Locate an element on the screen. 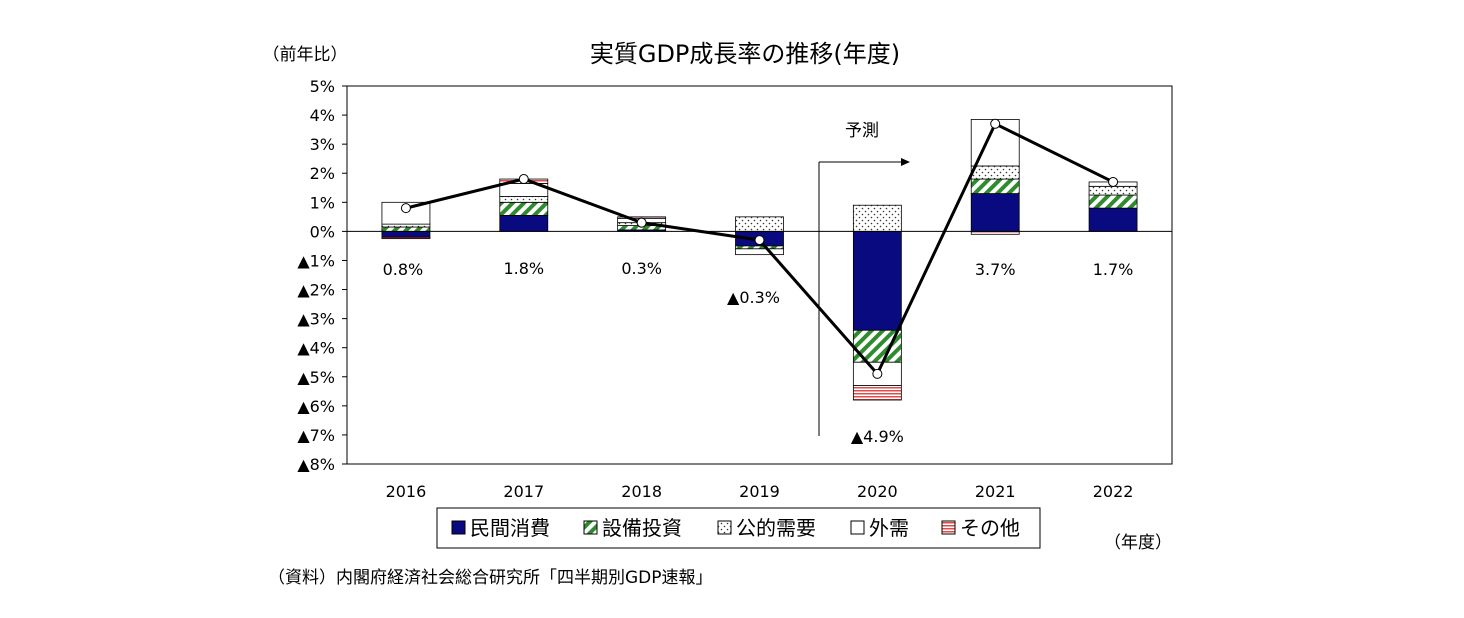  x-tick-label: 2020 is located at coordinates (877, 491).